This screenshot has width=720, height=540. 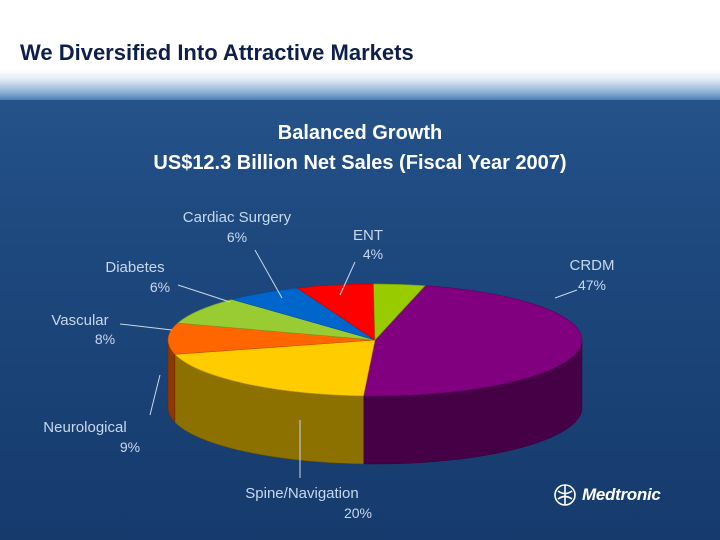 I want to click on slice-value-vascular: 8%, so click(x=105, y=339).